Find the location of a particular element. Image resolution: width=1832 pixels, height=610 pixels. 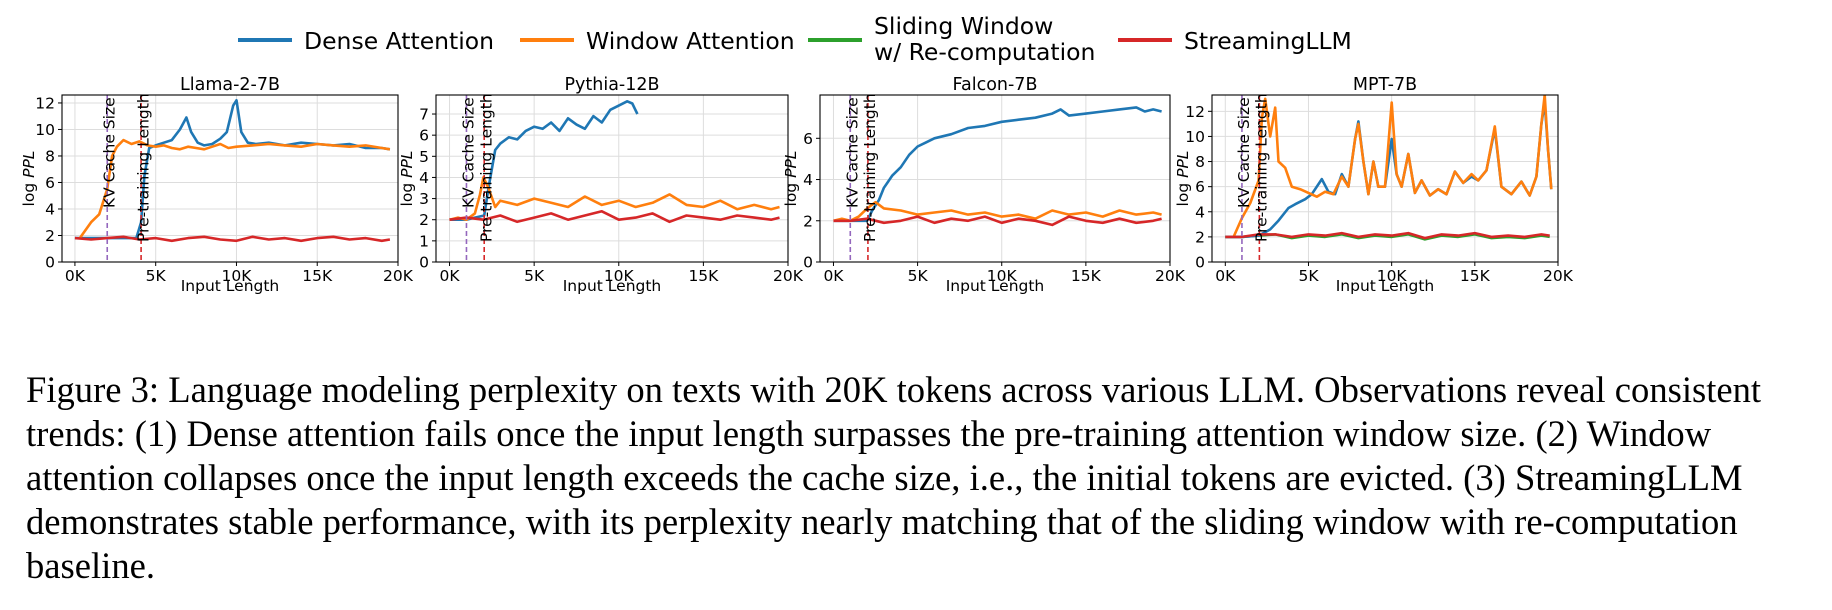

legend-label-line: Sliding Window is located at coordinates (963, 26).